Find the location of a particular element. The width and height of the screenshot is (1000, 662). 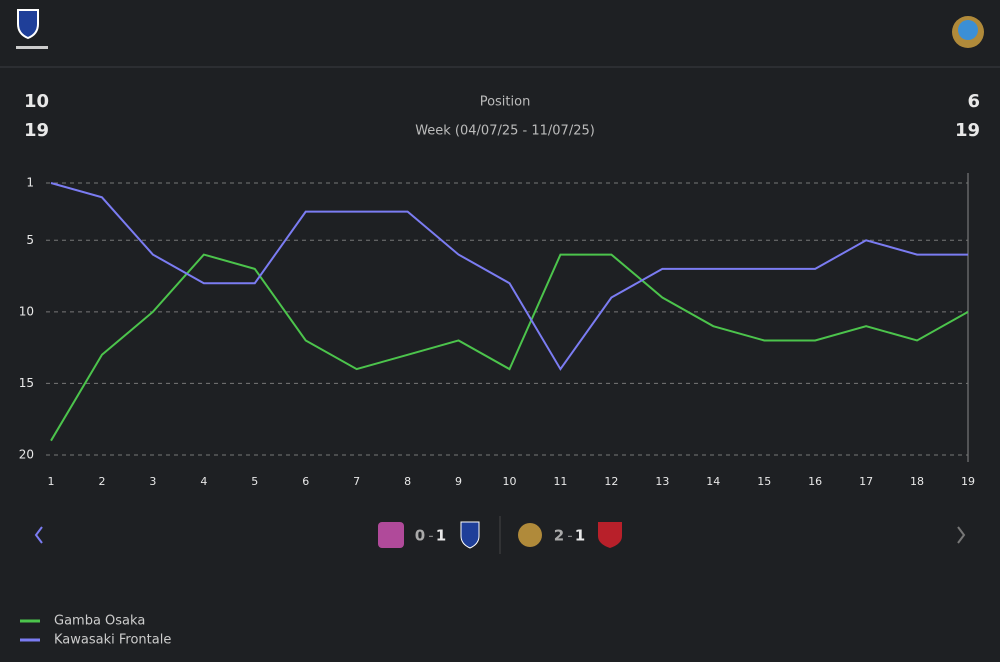

x-tick-label: 18 is located at coordinates (917, 481).